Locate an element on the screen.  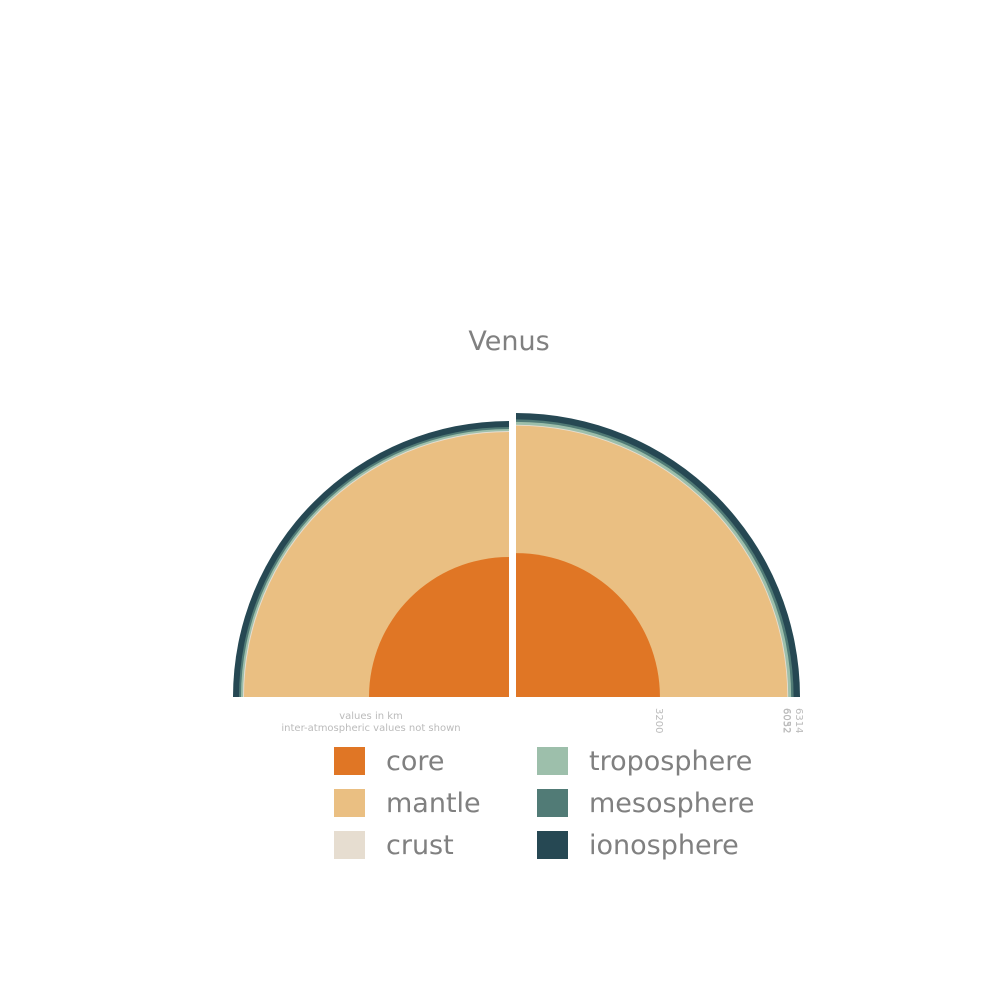
legend-item-ionosphere: ionosphere is located at coordinates (657, 845).